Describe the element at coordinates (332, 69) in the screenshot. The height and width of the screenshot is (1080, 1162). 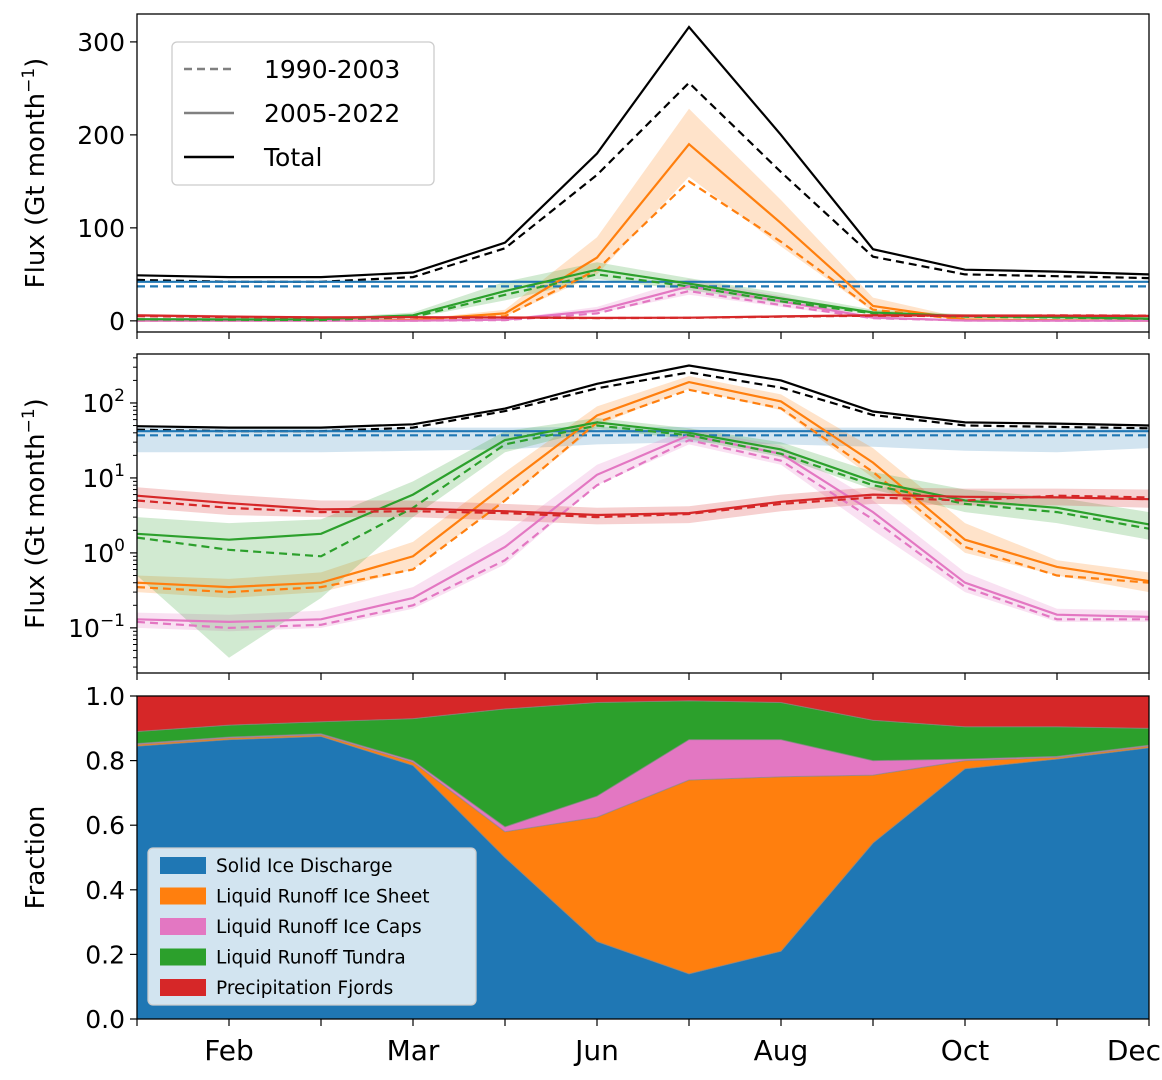
I see `linear-legend-label: 1990-2003` at that location.